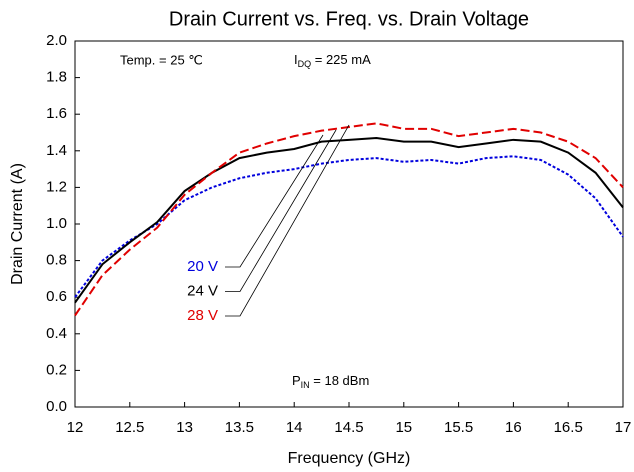  What do you see at coordinates (568, 427) in the screenshot?
I see `x-tick-label: 16.5` at bounding box center [568, 427].